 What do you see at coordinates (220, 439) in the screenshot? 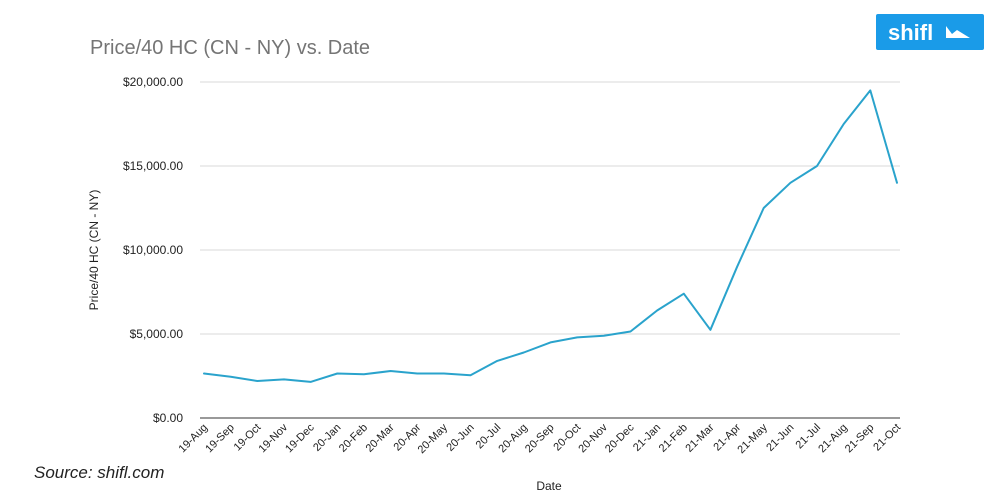
I see `x-tick-label: 19-Sep` at bounding box center [220, 439].